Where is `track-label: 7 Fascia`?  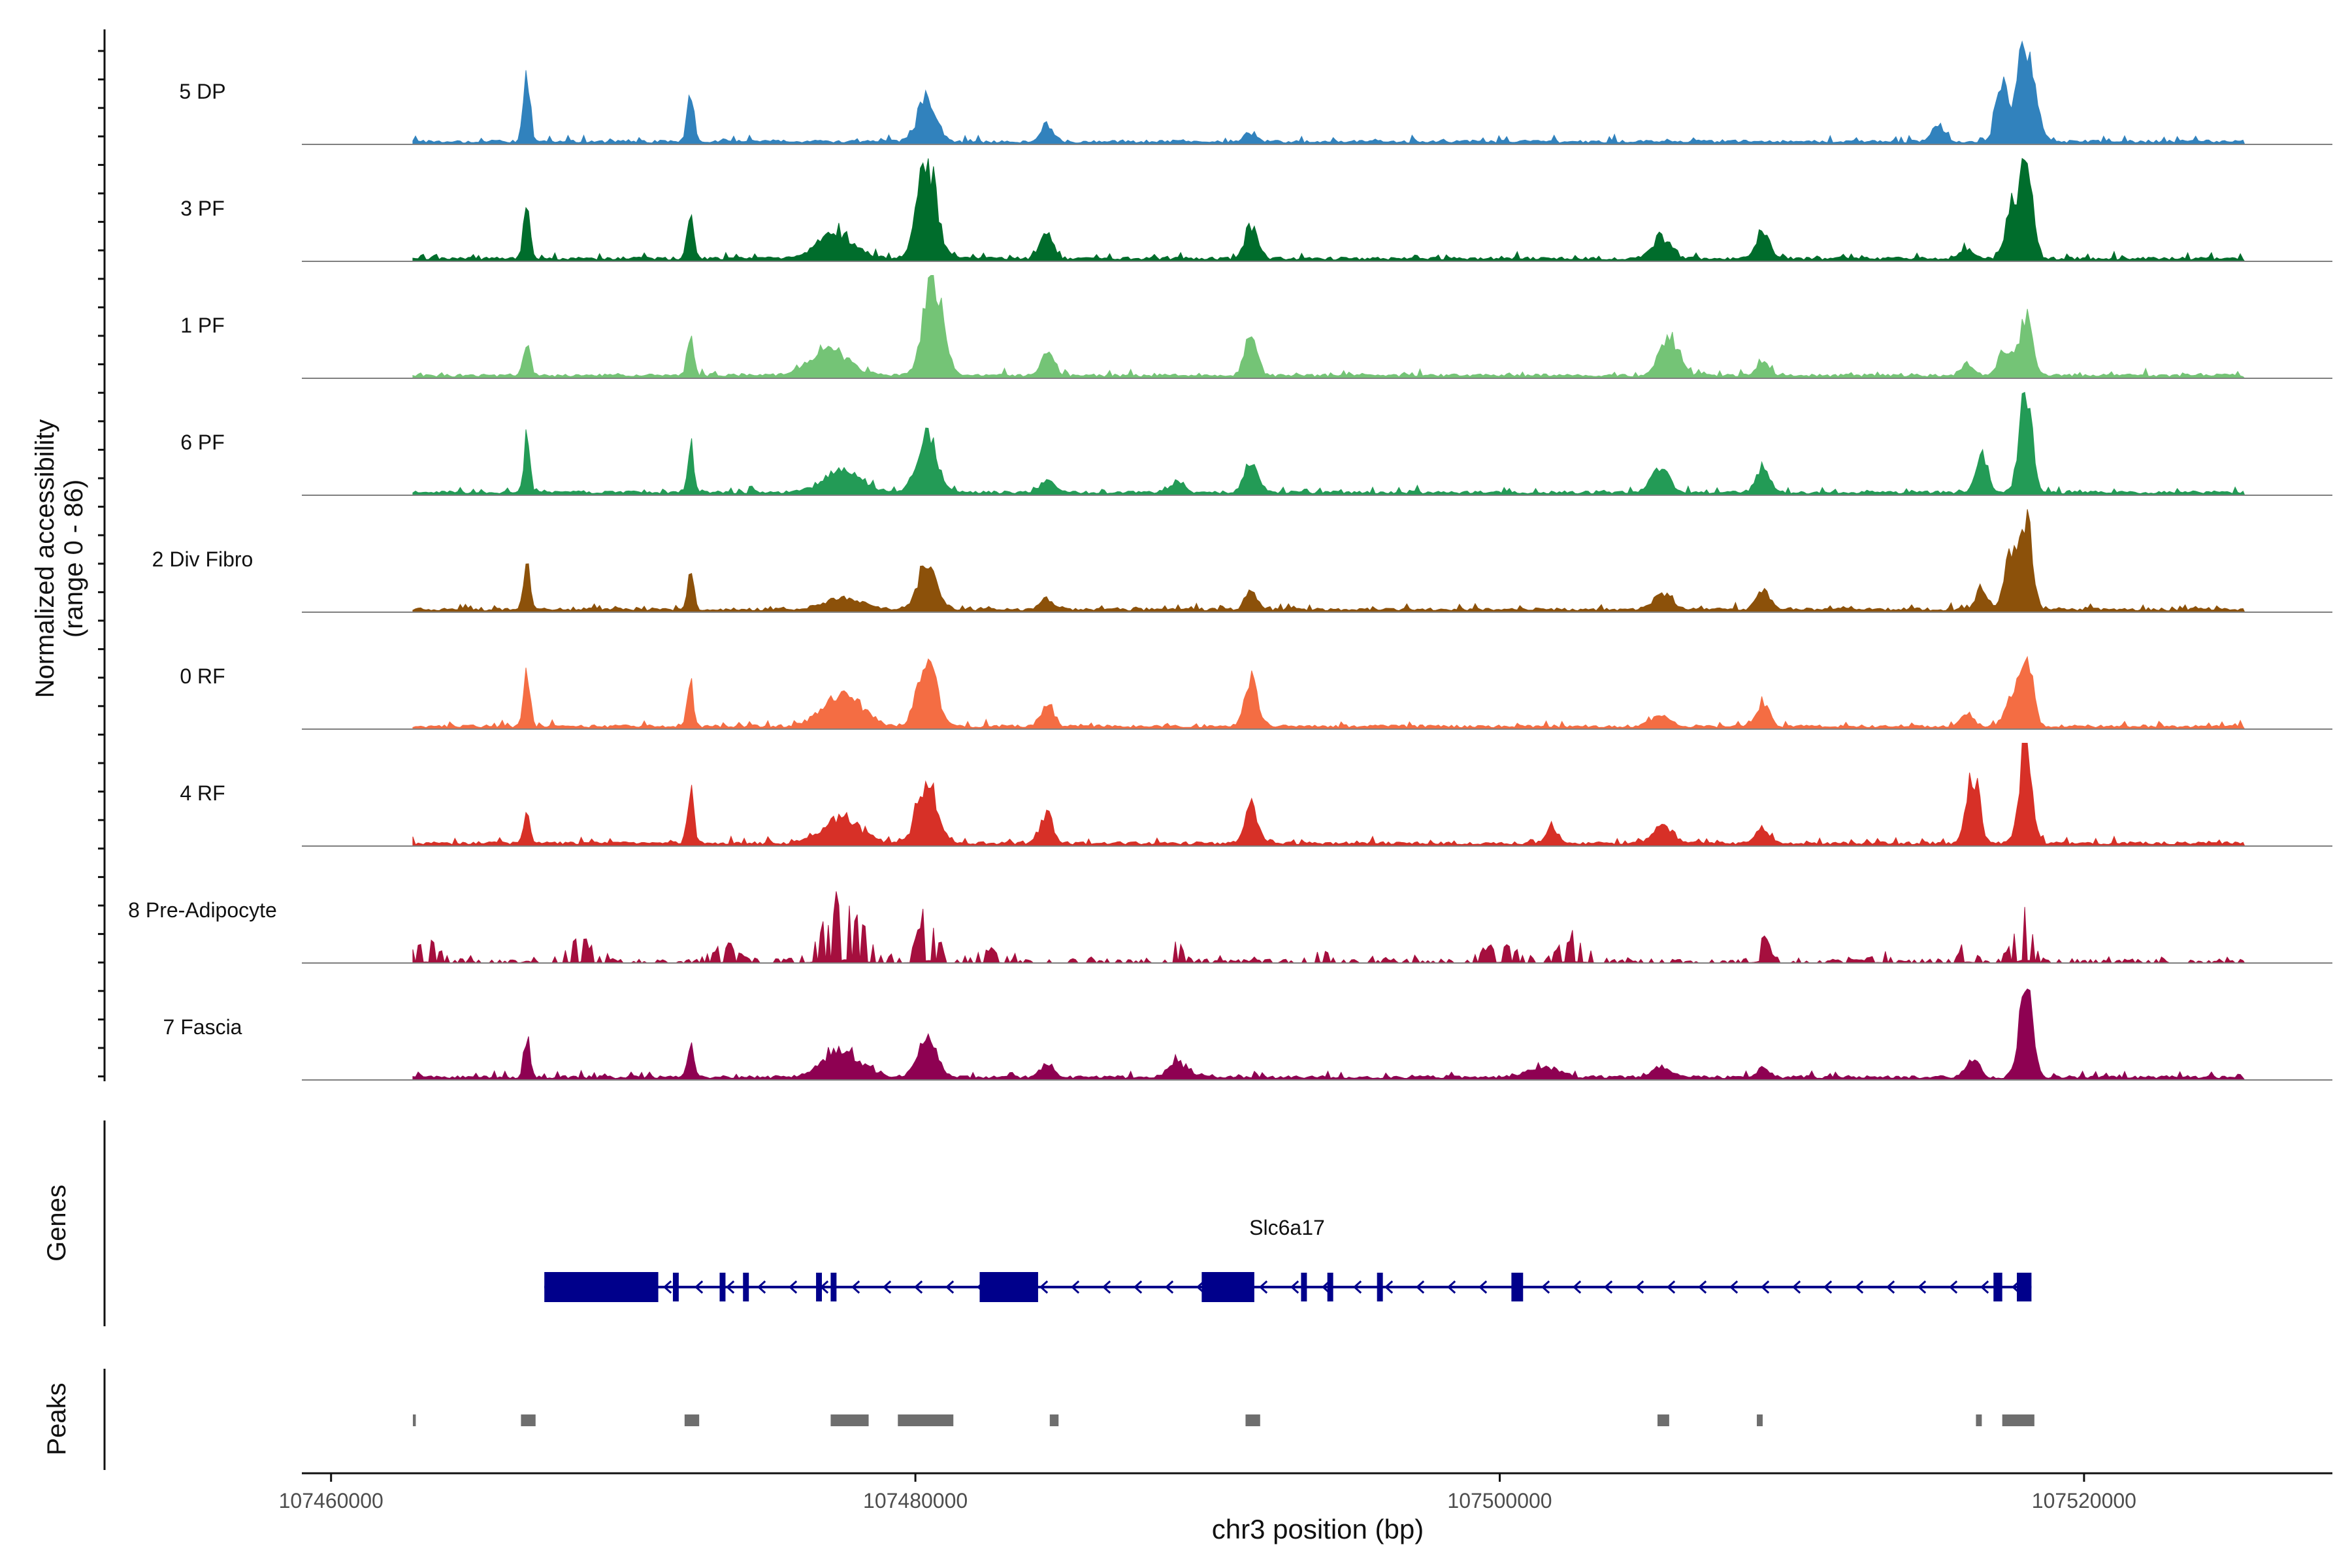 track-label: 7 Fascia is located at coordinates (202, 1027).